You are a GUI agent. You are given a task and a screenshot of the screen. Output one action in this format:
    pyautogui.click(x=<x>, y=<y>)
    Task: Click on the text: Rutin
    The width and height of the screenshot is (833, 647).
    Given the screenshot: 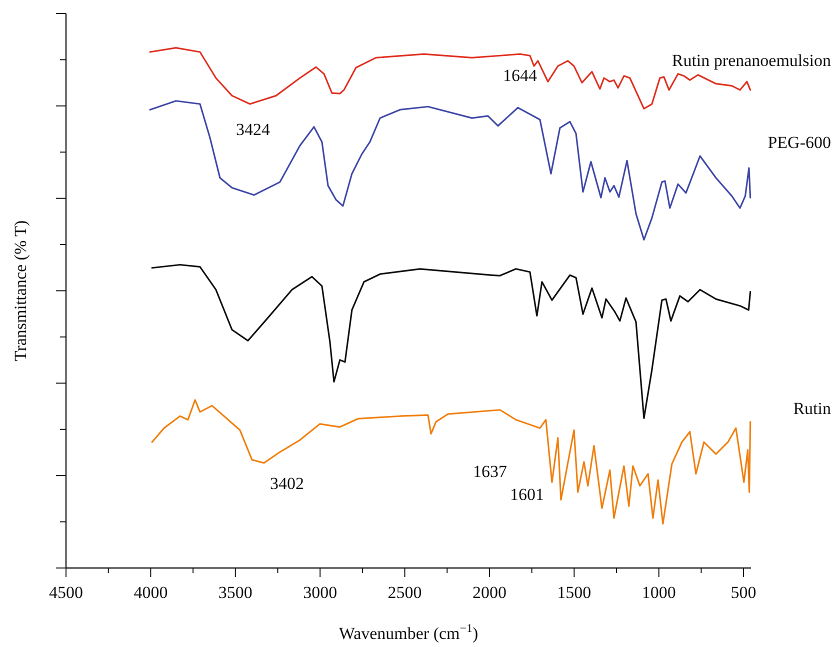 What is the action you would take?
    pyautogui.click(x=812, y=408)
    